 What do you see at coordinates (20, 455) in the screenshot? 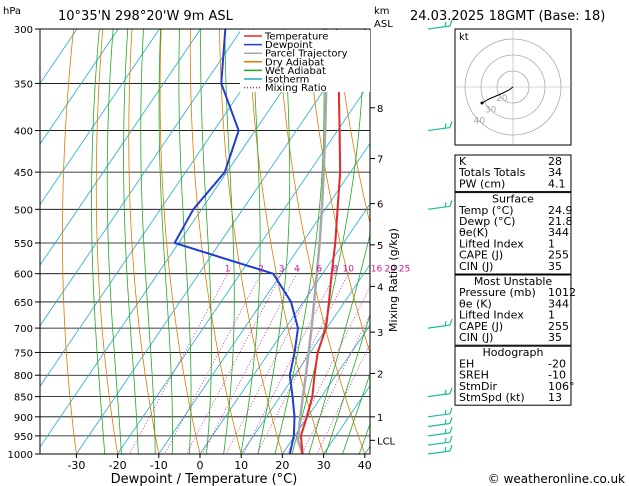
I see `pressure-tick-label: 1000` at bounding box center [20, 455].